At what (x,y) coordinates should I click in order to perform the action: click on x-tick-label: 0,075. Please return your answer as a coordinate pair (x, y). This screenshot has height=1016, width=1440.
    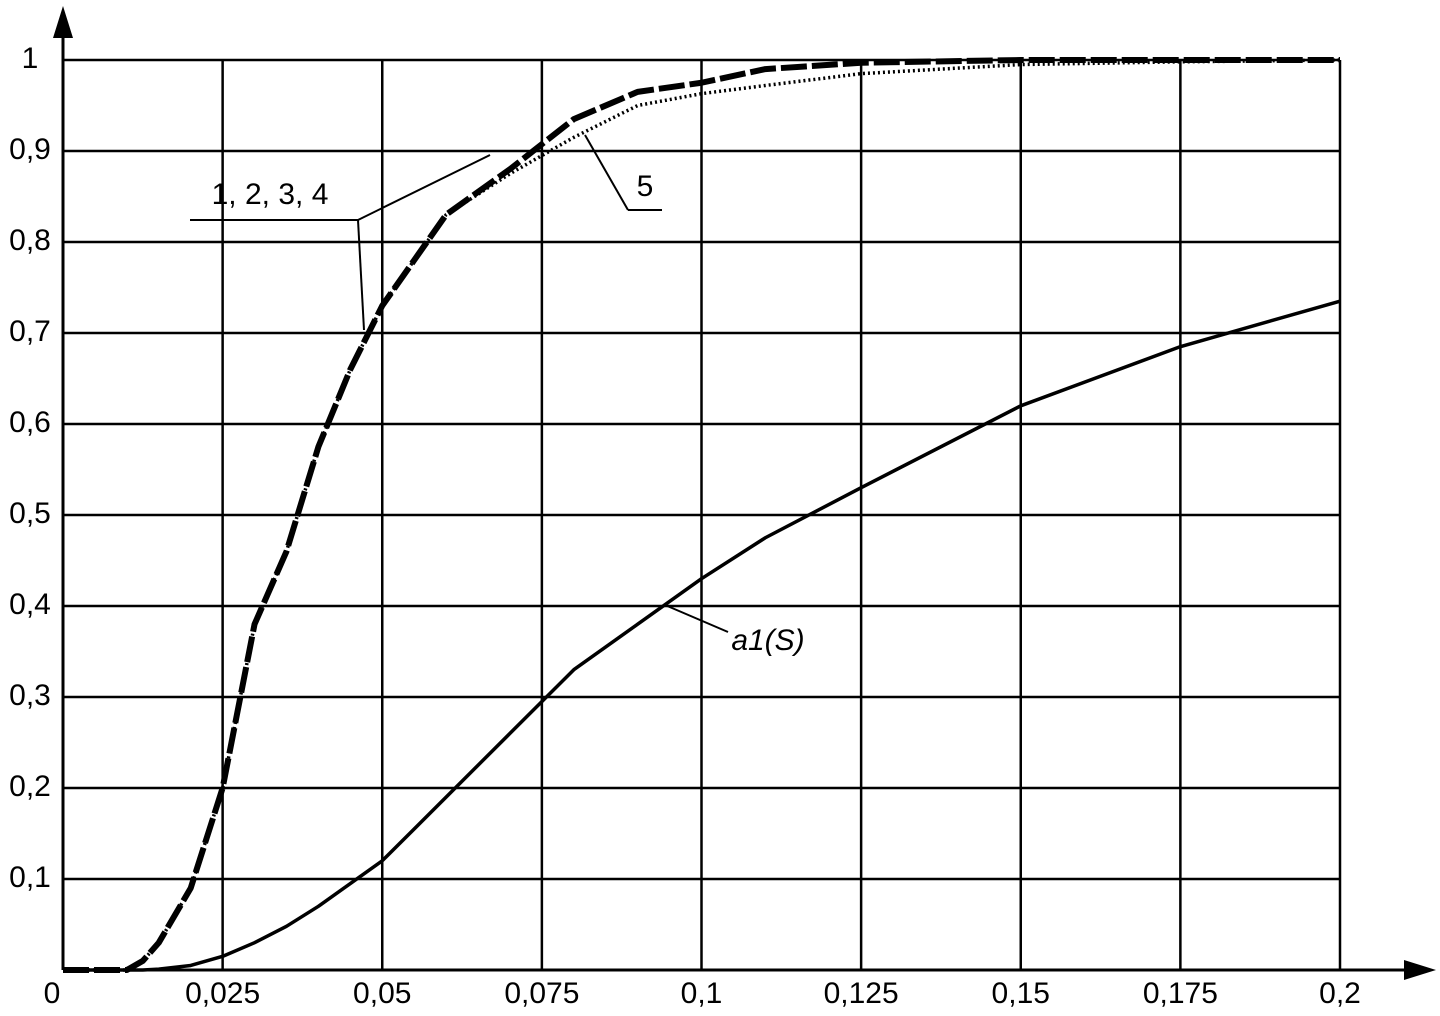
    Looking at the image, I should click on (541, 993).